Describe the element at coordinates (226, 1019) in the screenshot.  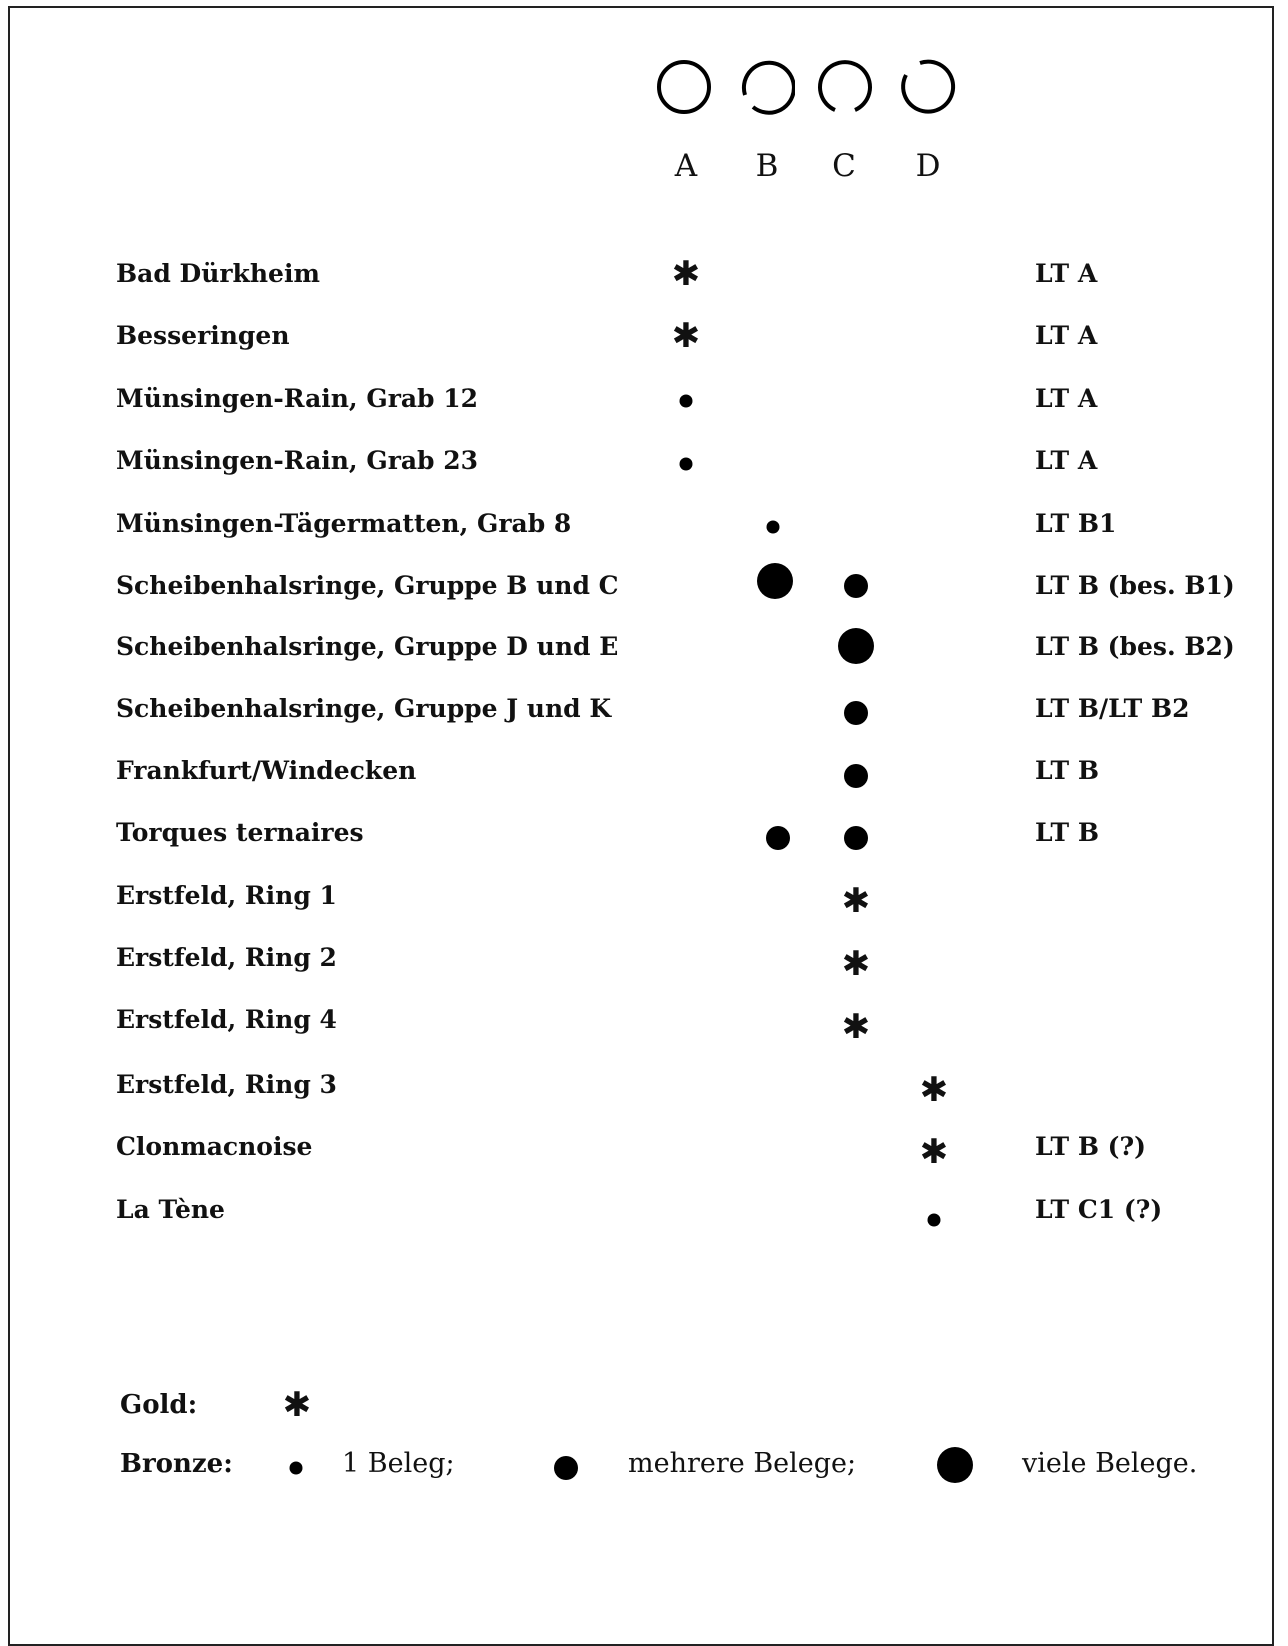
I see `site-name: Erstfeld, Ring 4` at that location.